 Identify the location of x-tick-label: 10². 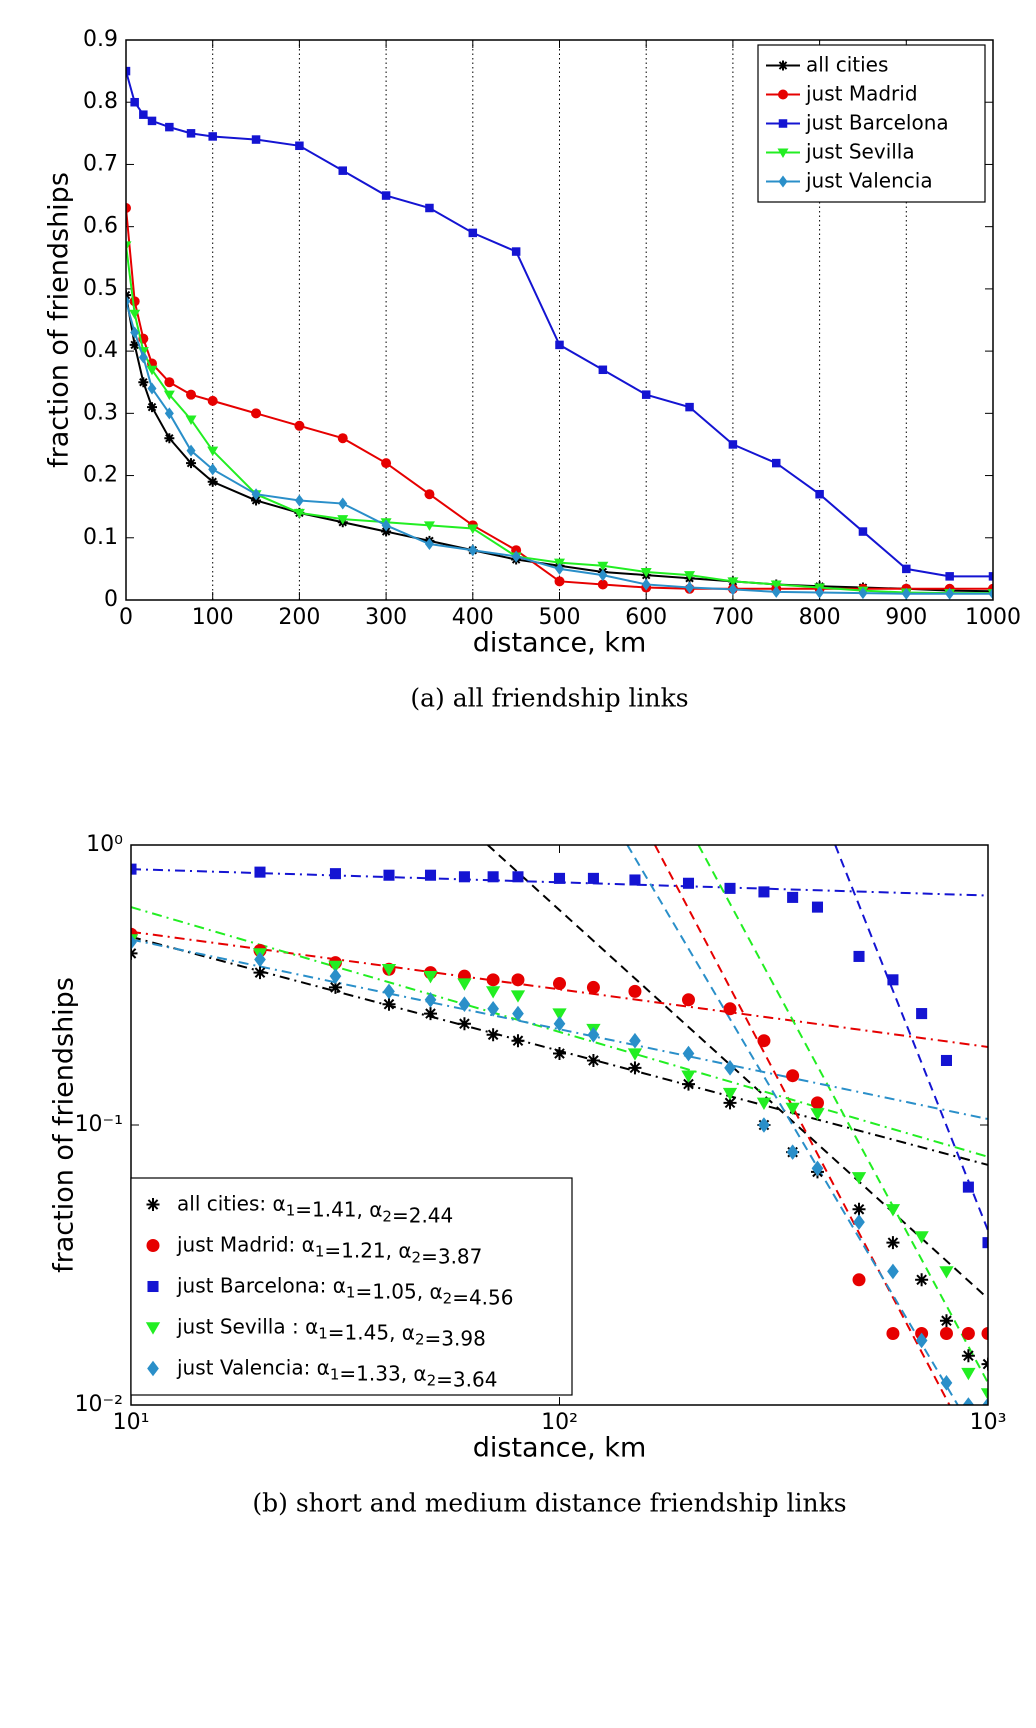
(559, 1422).